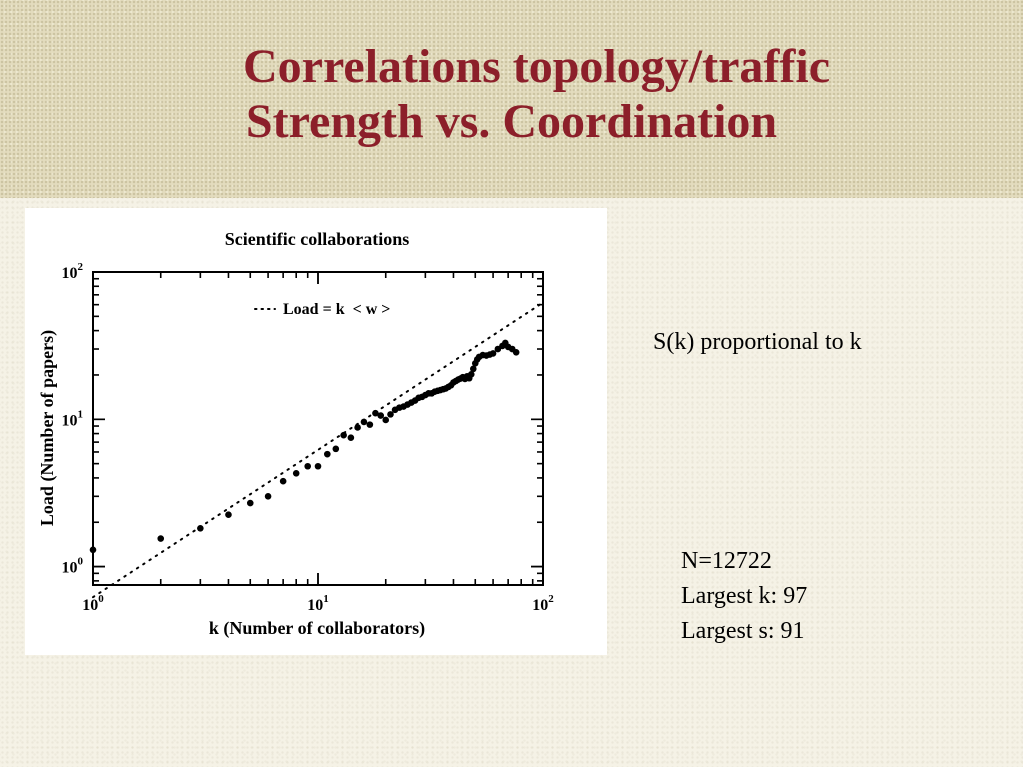  What do you see at coordinates (304, 446) in the screenshot?
I see `data-points` at bounding box center [304, 446].